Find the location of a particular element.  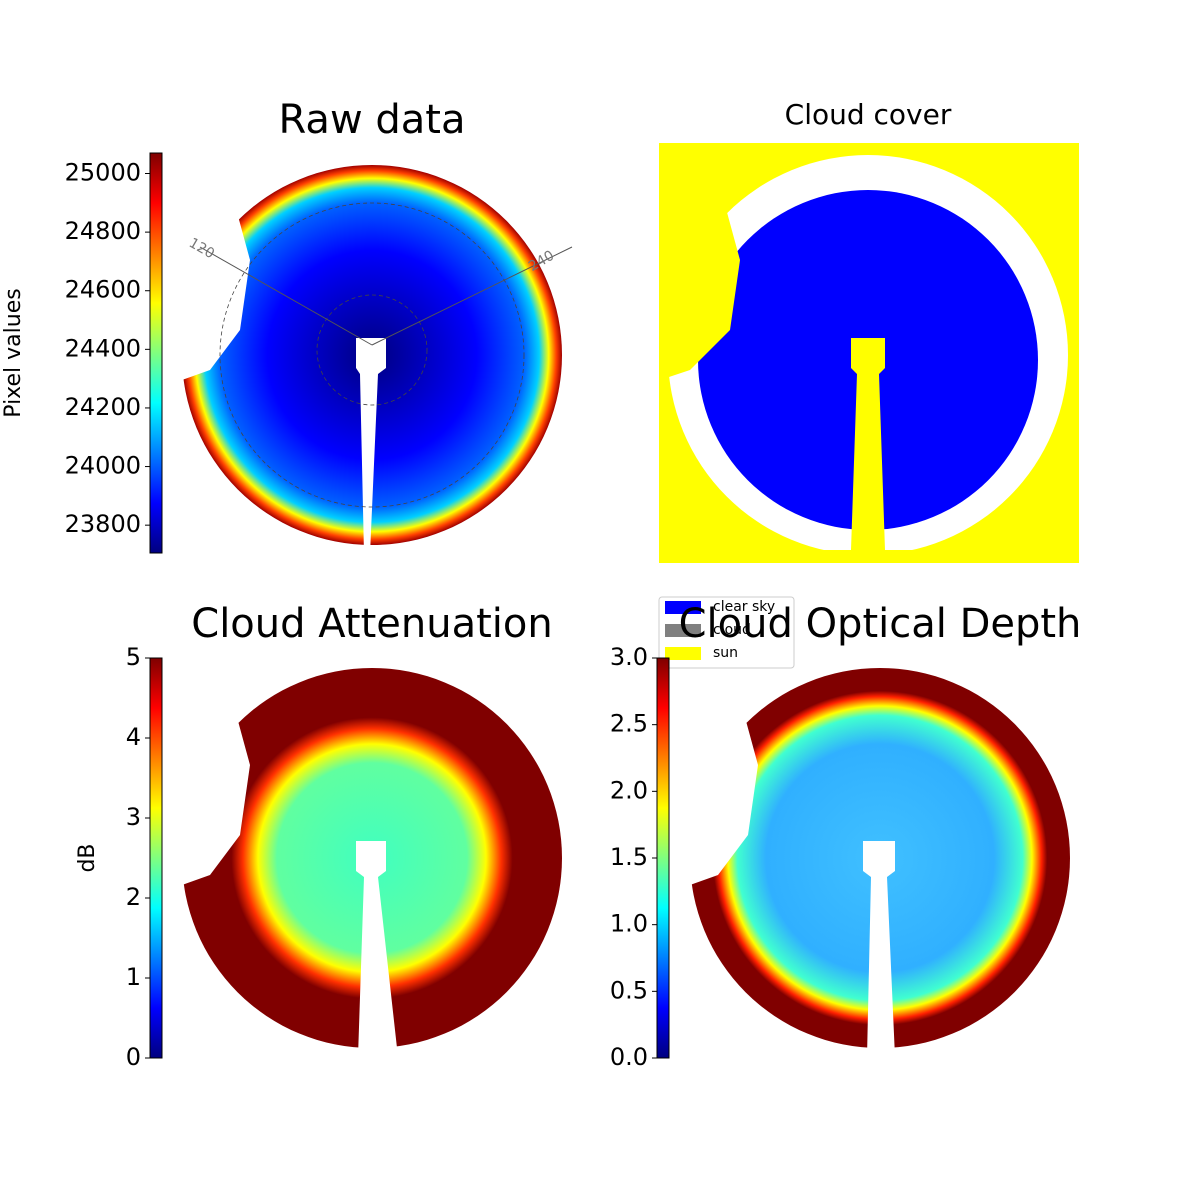

cloud-cover-image is located at coordinates (869, 353).